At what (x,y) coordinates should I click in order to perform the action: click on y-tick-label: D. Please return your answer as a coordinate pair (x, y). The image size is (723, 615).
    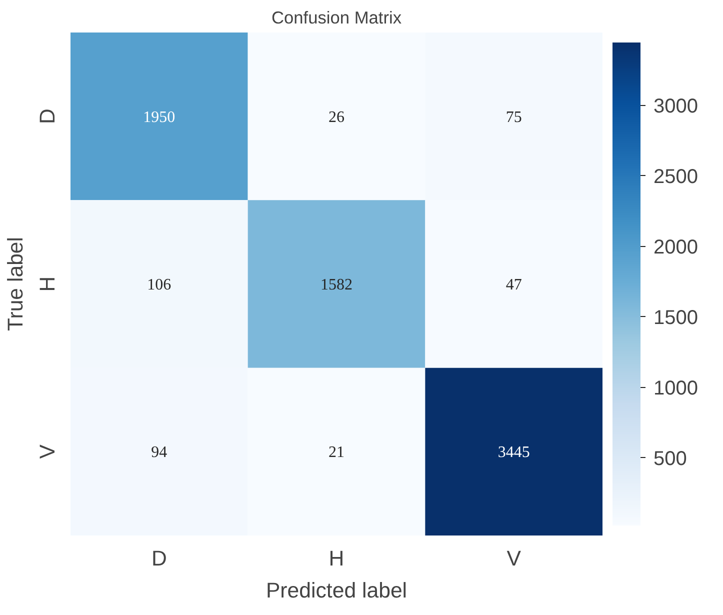
    Looking at the image, I should click on (48, 116).